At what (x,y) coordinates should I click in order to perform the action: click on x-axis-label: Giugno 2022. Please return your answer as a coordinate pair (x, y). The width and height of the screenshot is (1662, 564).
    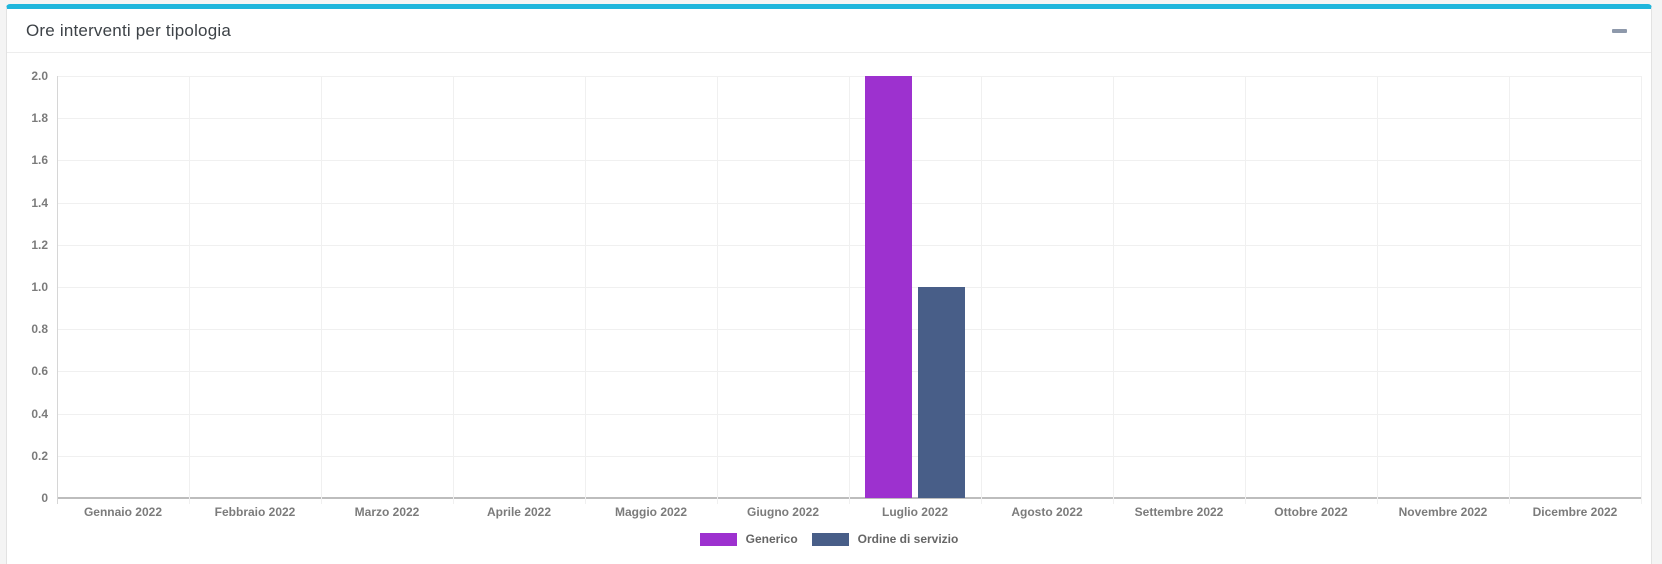
    Looking at the image, I should click on (783, 512).